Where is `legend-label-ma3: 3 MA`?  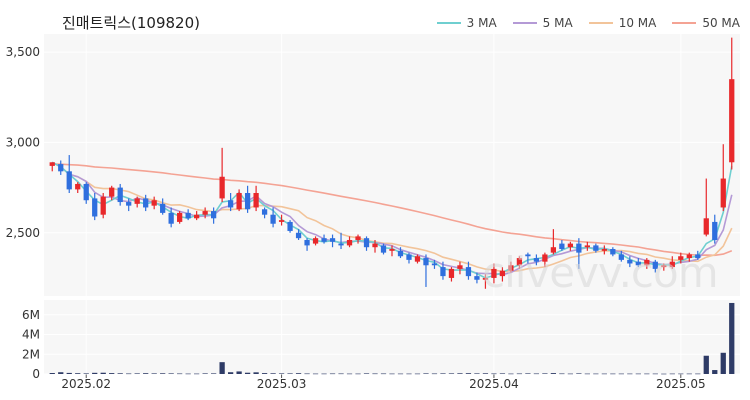
legend-label-ma3: 3 MA is located at coordinates (481, 23).